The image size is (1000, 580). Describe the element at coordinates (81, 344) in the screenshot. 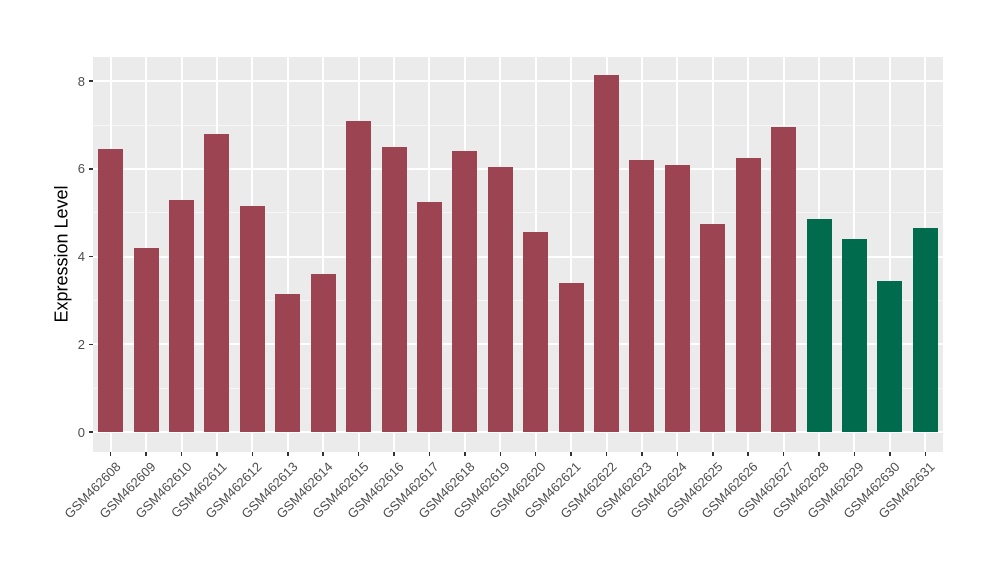

I see `y-tick-label: 2` at that location.